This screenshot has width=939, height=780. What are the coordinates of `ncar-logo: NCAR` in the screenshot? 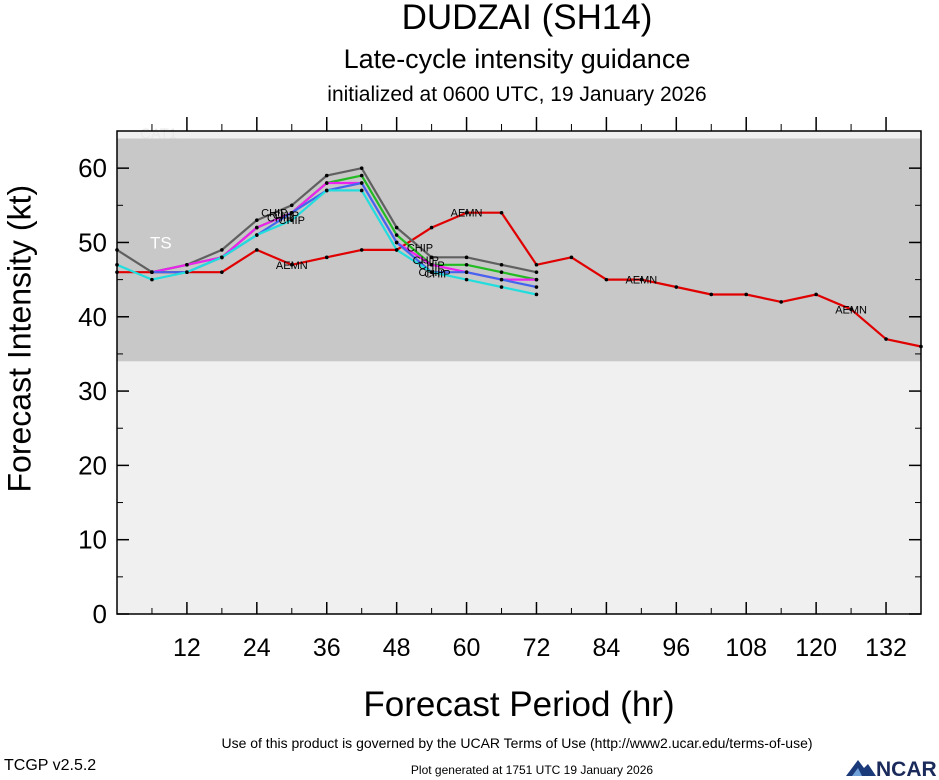 It's located at (891, 769).